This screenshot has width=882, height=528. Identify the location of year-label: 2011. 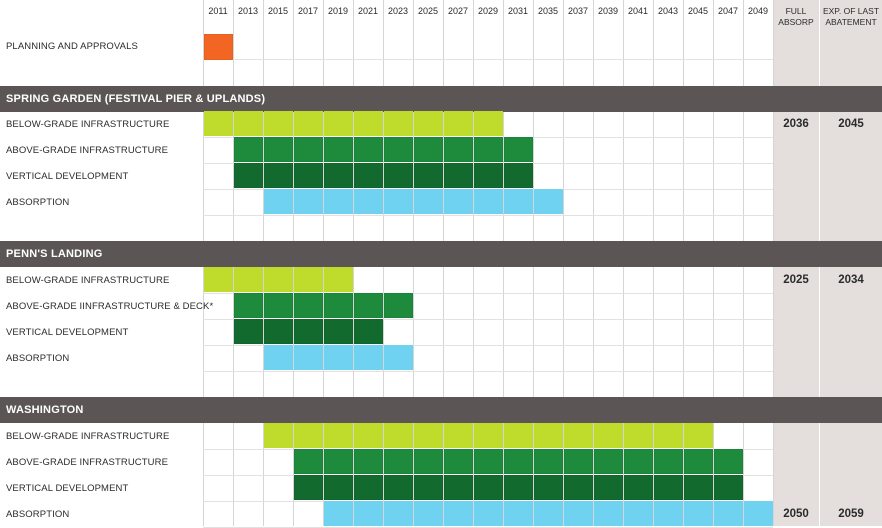
(218, 11).